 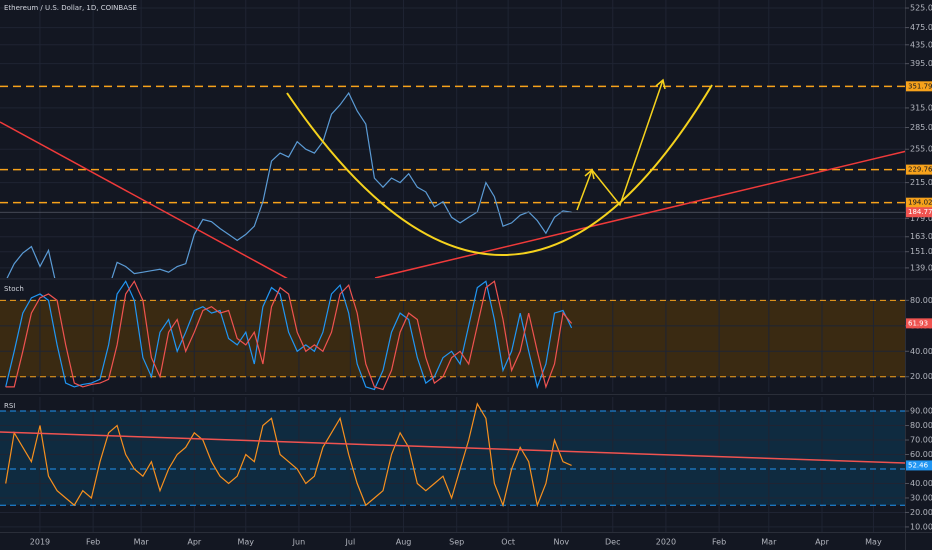 I want to click on y-tick-label: 179.00, so click(x=921, y=218).